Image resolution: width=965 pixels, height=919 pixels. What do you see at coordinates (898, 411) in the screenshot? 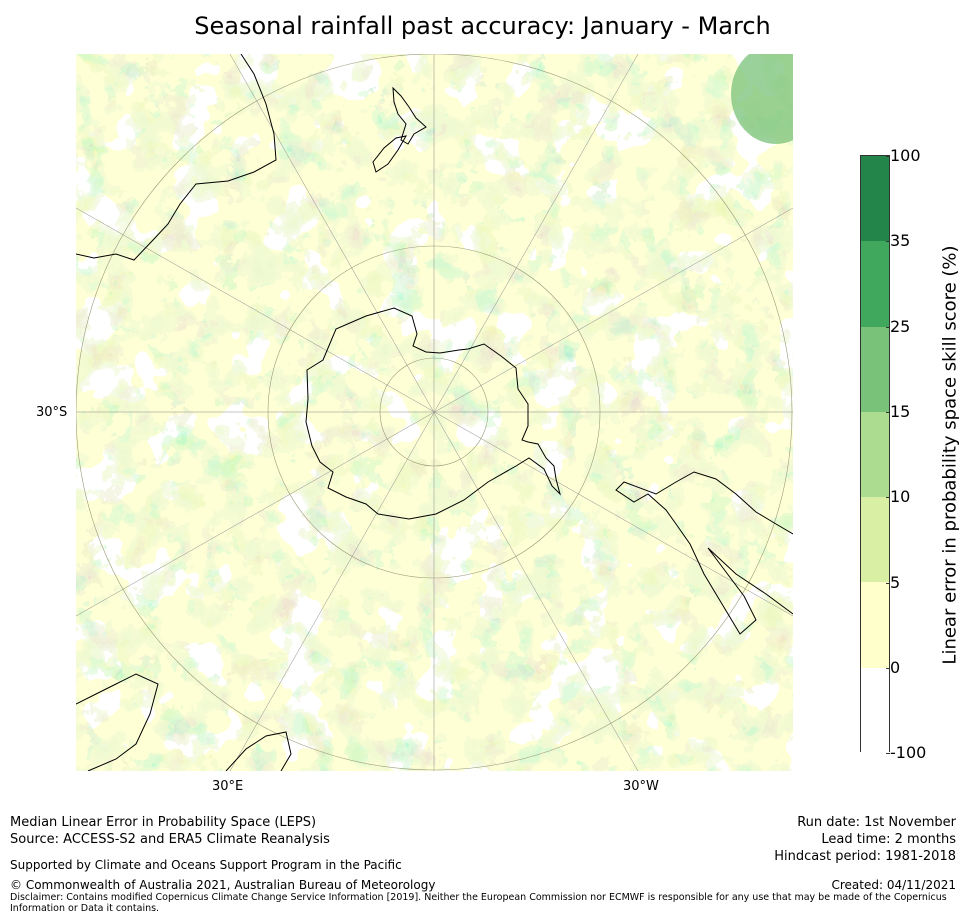
I see `colorbar-tick: 15` at bounding box center [898, 411].